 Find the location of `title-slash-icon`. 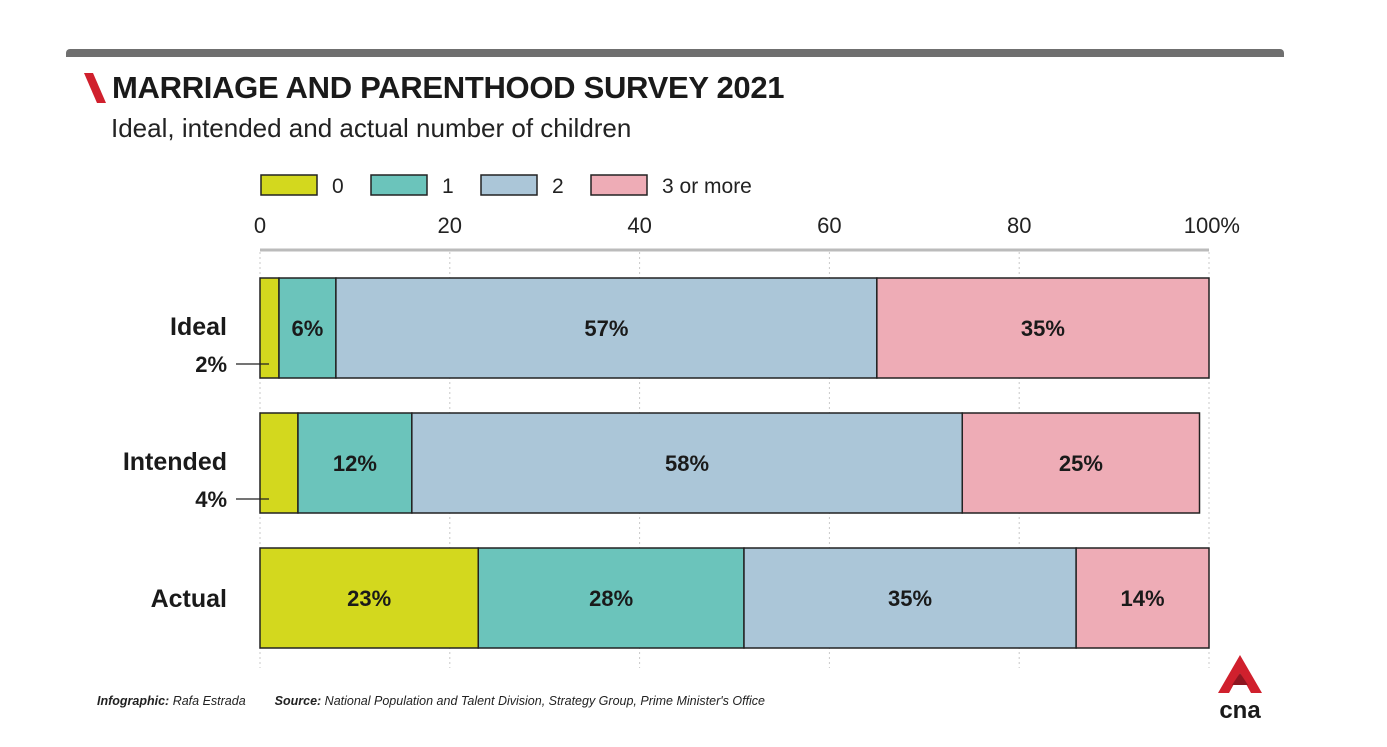

title-slash-icon is located at coordinates (95, 88).